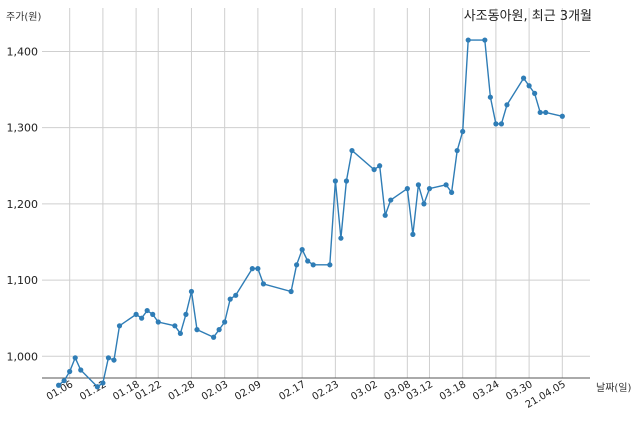 The width and height of the screenshot is (640, 423). I want to click on x-tick-label: 03.18, so click(453, 391).